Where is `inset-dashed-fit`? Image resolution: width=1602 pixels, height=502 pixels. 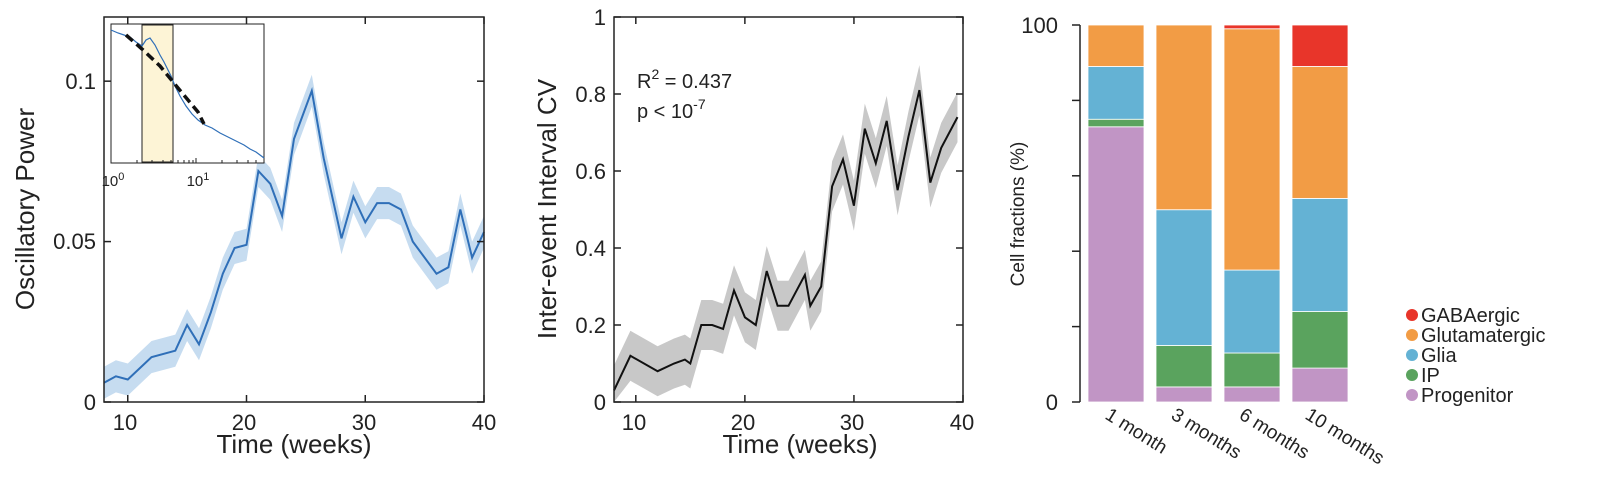 inset-dashed-fit is located at coordinates (165, 79).